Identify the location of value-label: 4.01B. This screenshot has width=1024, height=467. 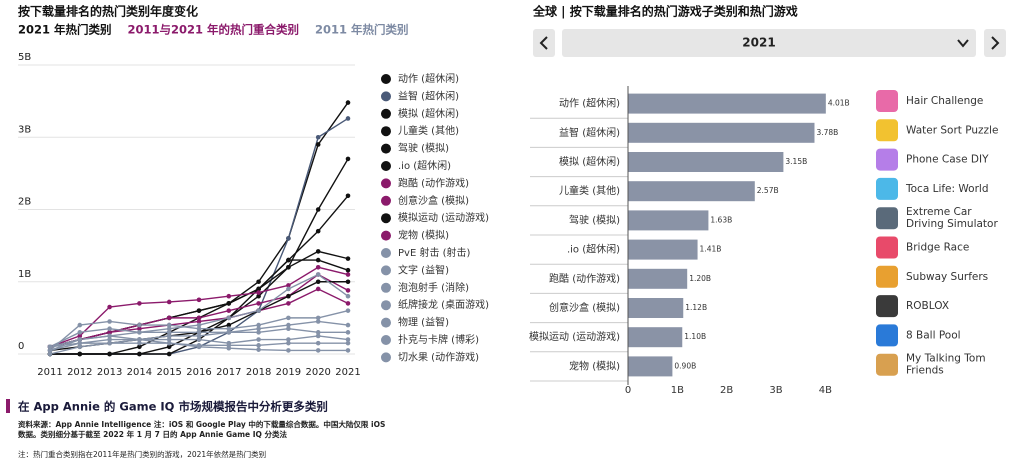
(839, 103).